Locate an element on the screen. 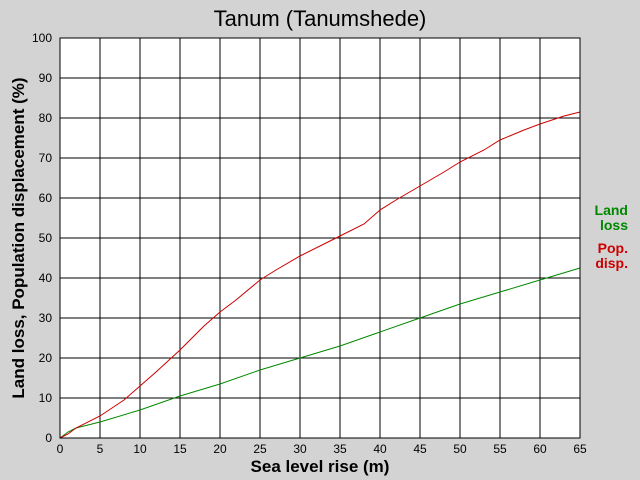  legend-entry-1: loss is located at coordinates (614, 225).